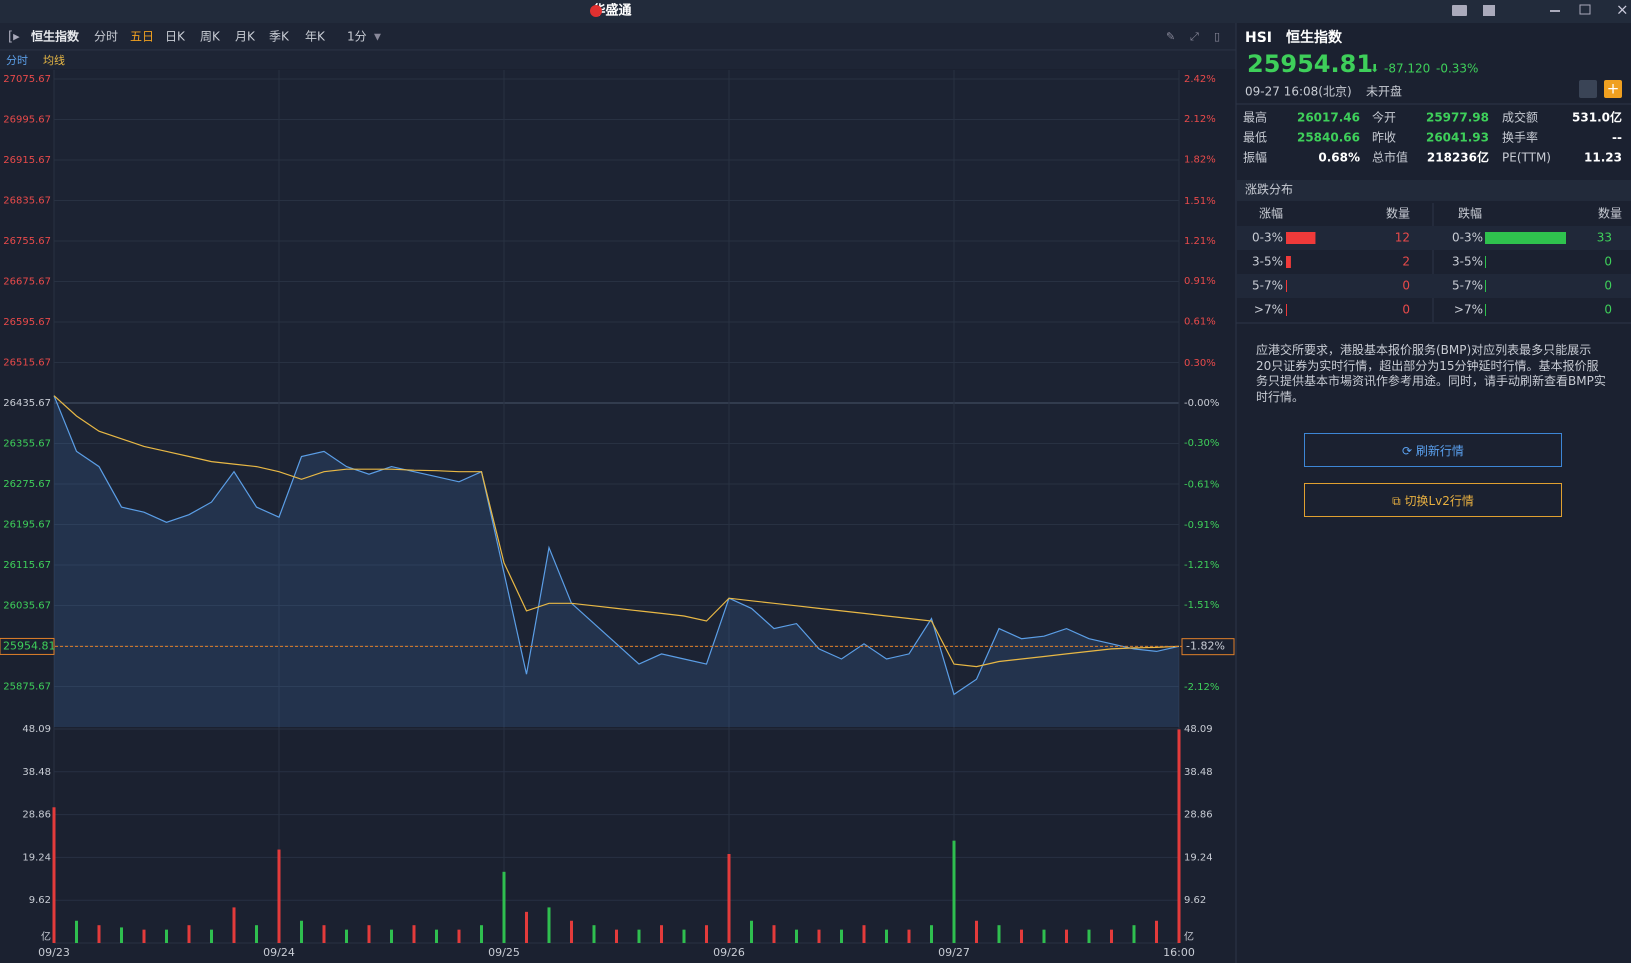 Image resolution: width=1631 pixels, height=963 pixels. Describe the element at coordinates (377, 38) in the screenshot. I see `dropdown-arrow: ▼` at that location.